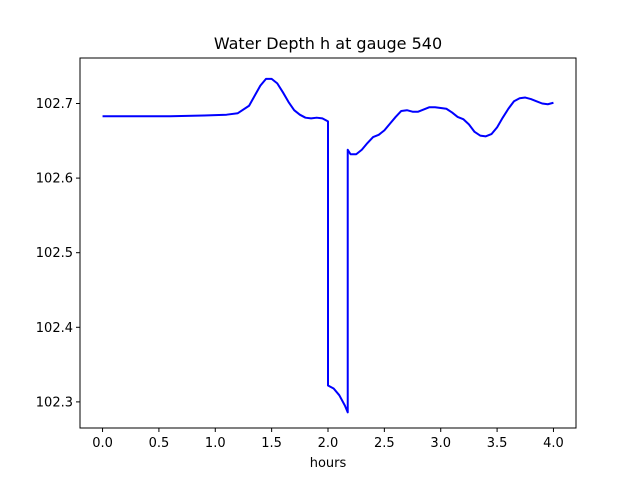 The image size is (640, 480). I want to click on x-tick-label: 1.0, so click(215, 443).